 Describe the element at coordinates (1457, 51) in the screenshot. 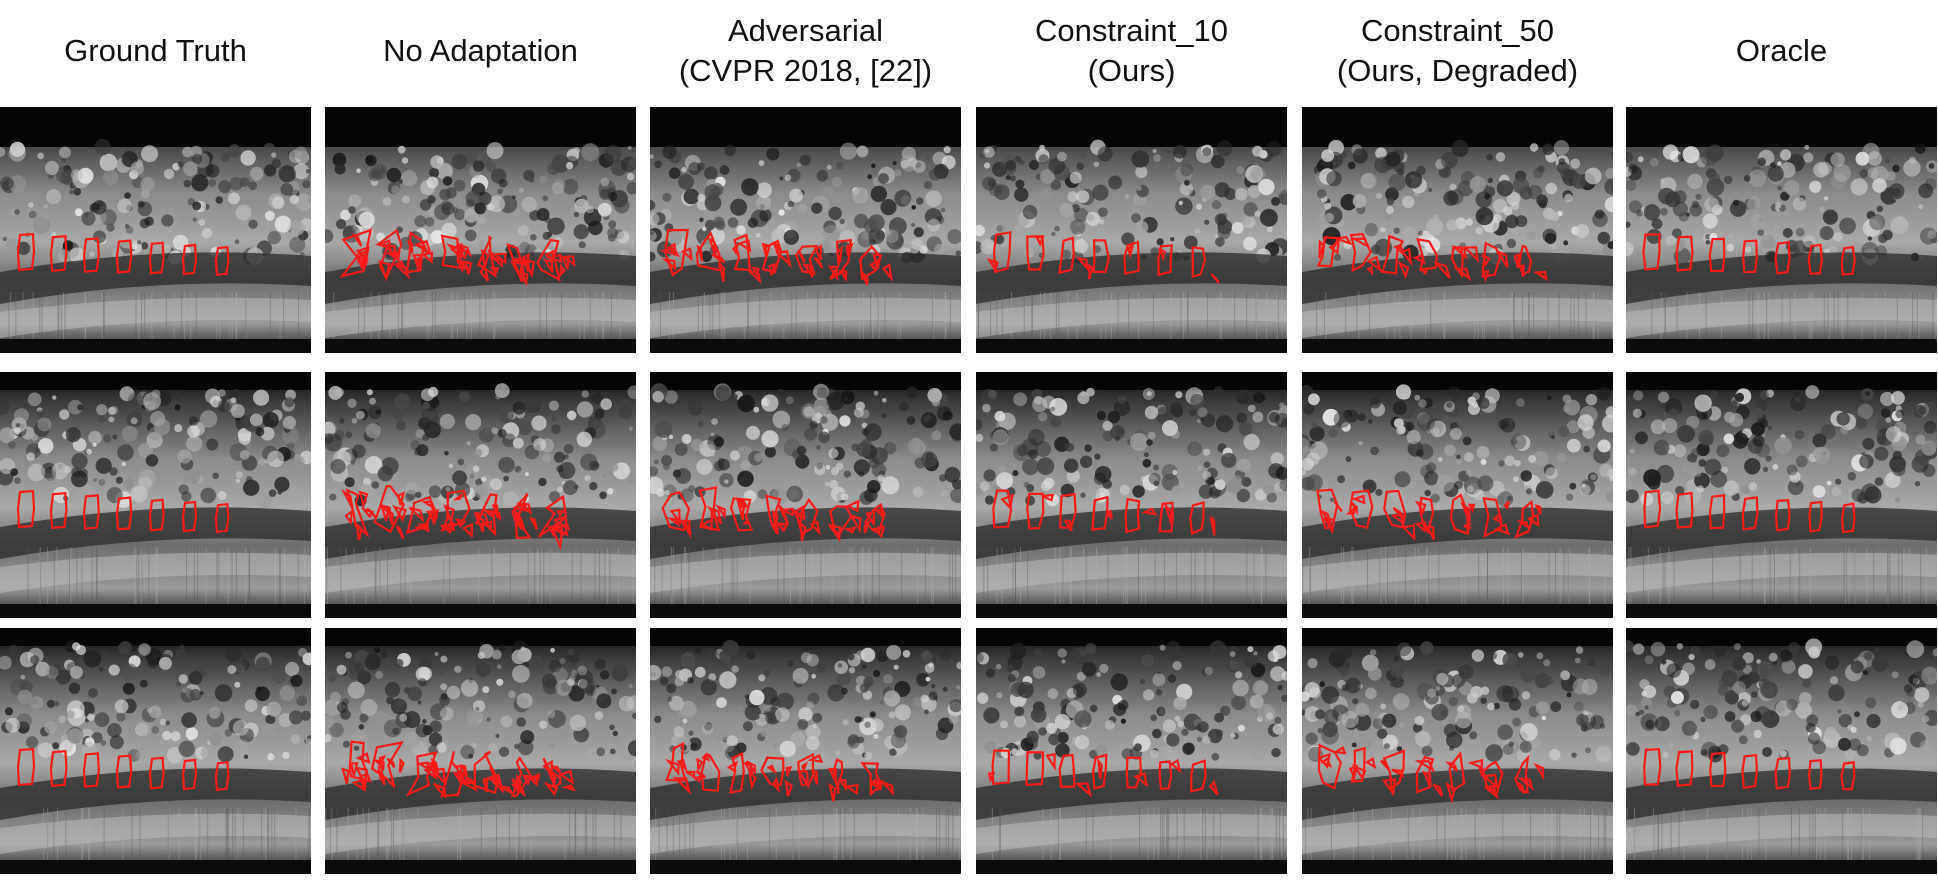

I see `column-header-constraint-50: Constraint_50 (Ours, Degraded)` at that location.